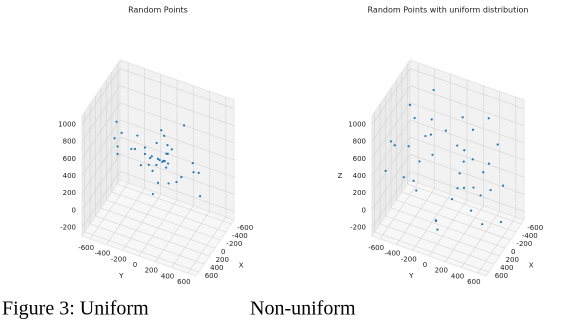  What do you see at coordinates (303, 309) in the screenshot?
I see `caption: Non-uniform` at bounding box center [303, 309].